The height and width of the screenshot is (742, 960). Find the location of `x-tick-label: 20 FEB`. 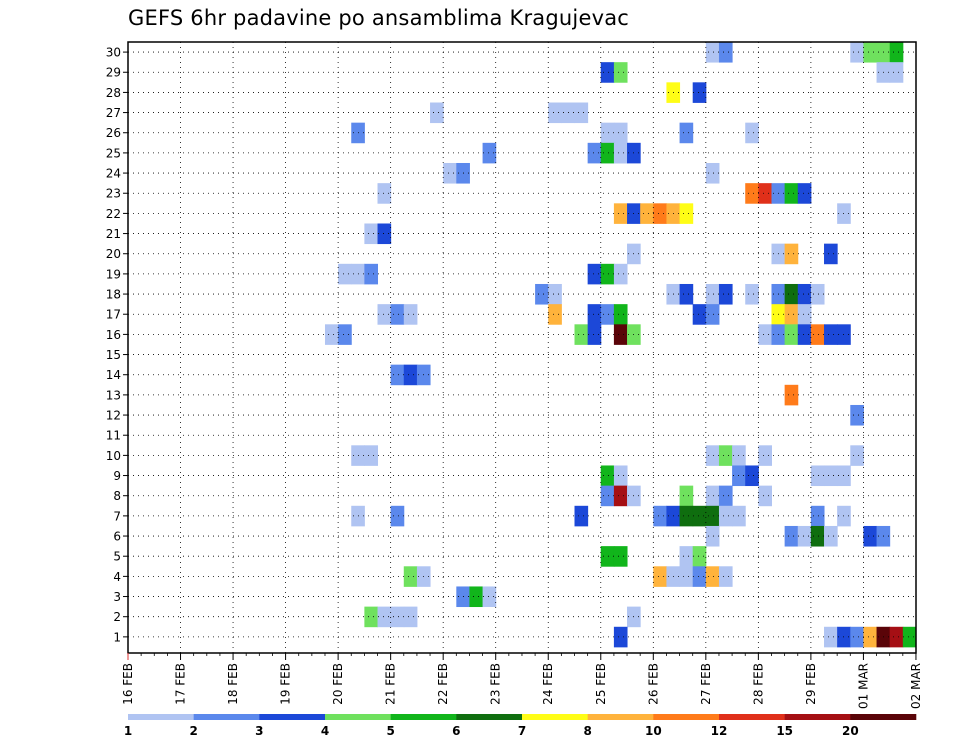

x-tick-label: 20 FEB is located at coordinates (338, 684).